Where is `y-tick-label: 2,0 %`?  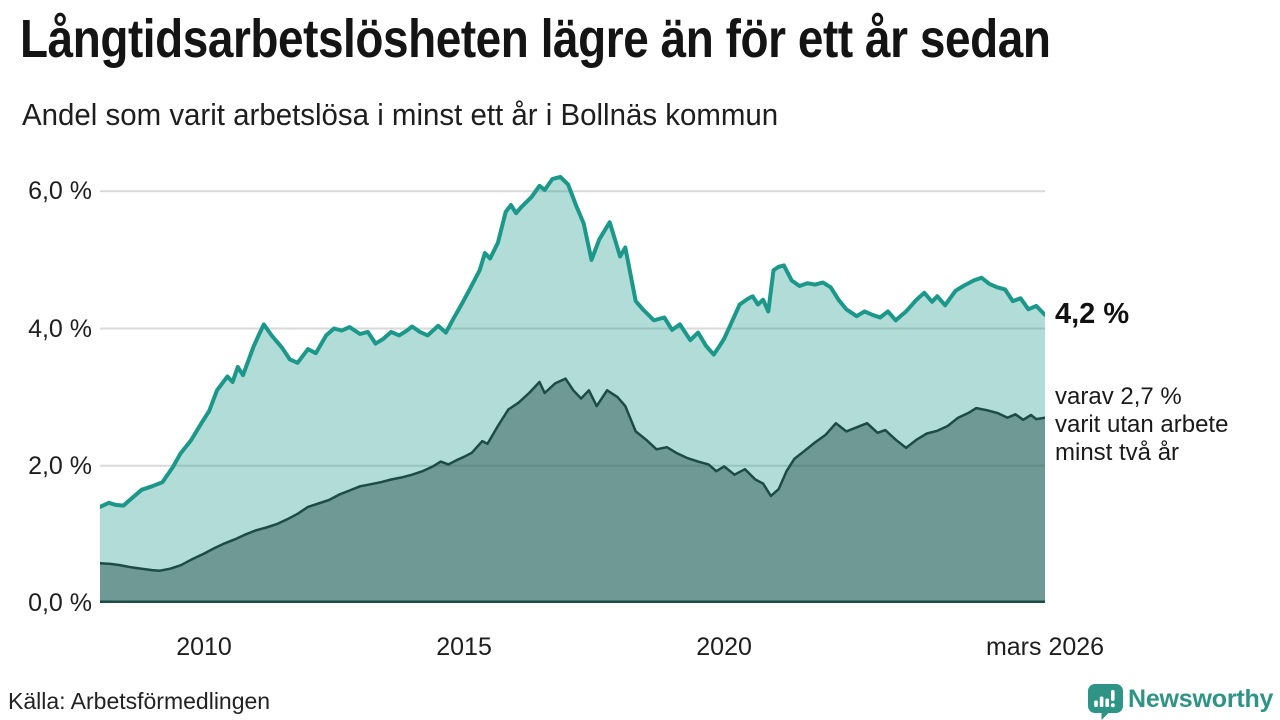
y-tick-label: 2,0 % is located at coordinates (60, 465).